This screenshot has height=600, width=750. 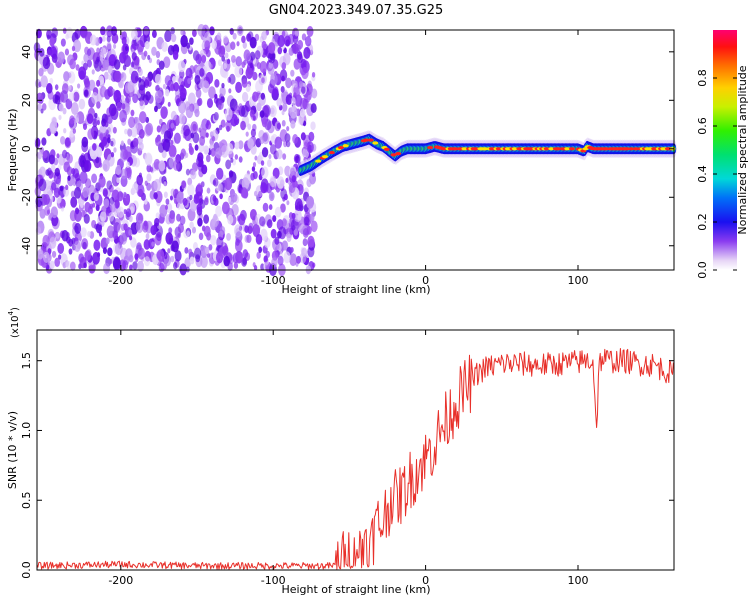 I want to click on x-tick-label: -100, so click(x=273, y=280).